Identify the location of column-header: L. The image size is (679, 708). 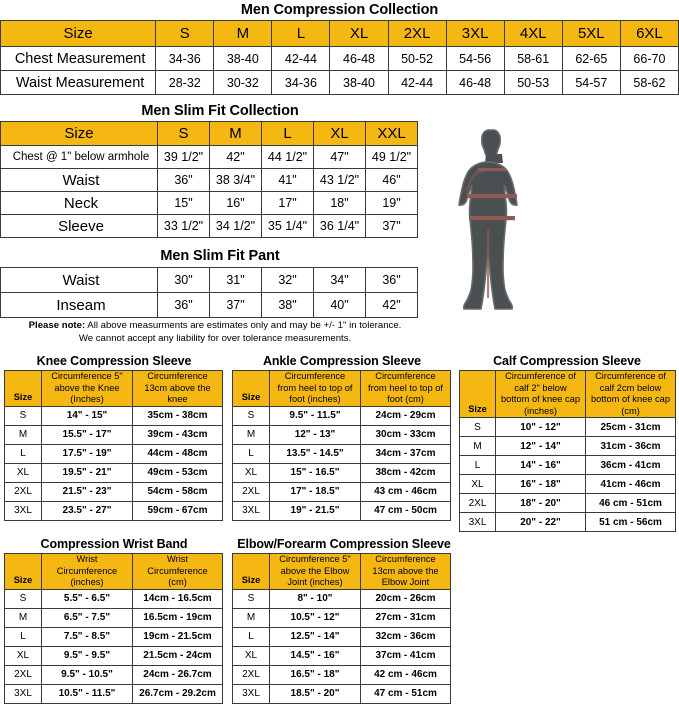
(301, 33).